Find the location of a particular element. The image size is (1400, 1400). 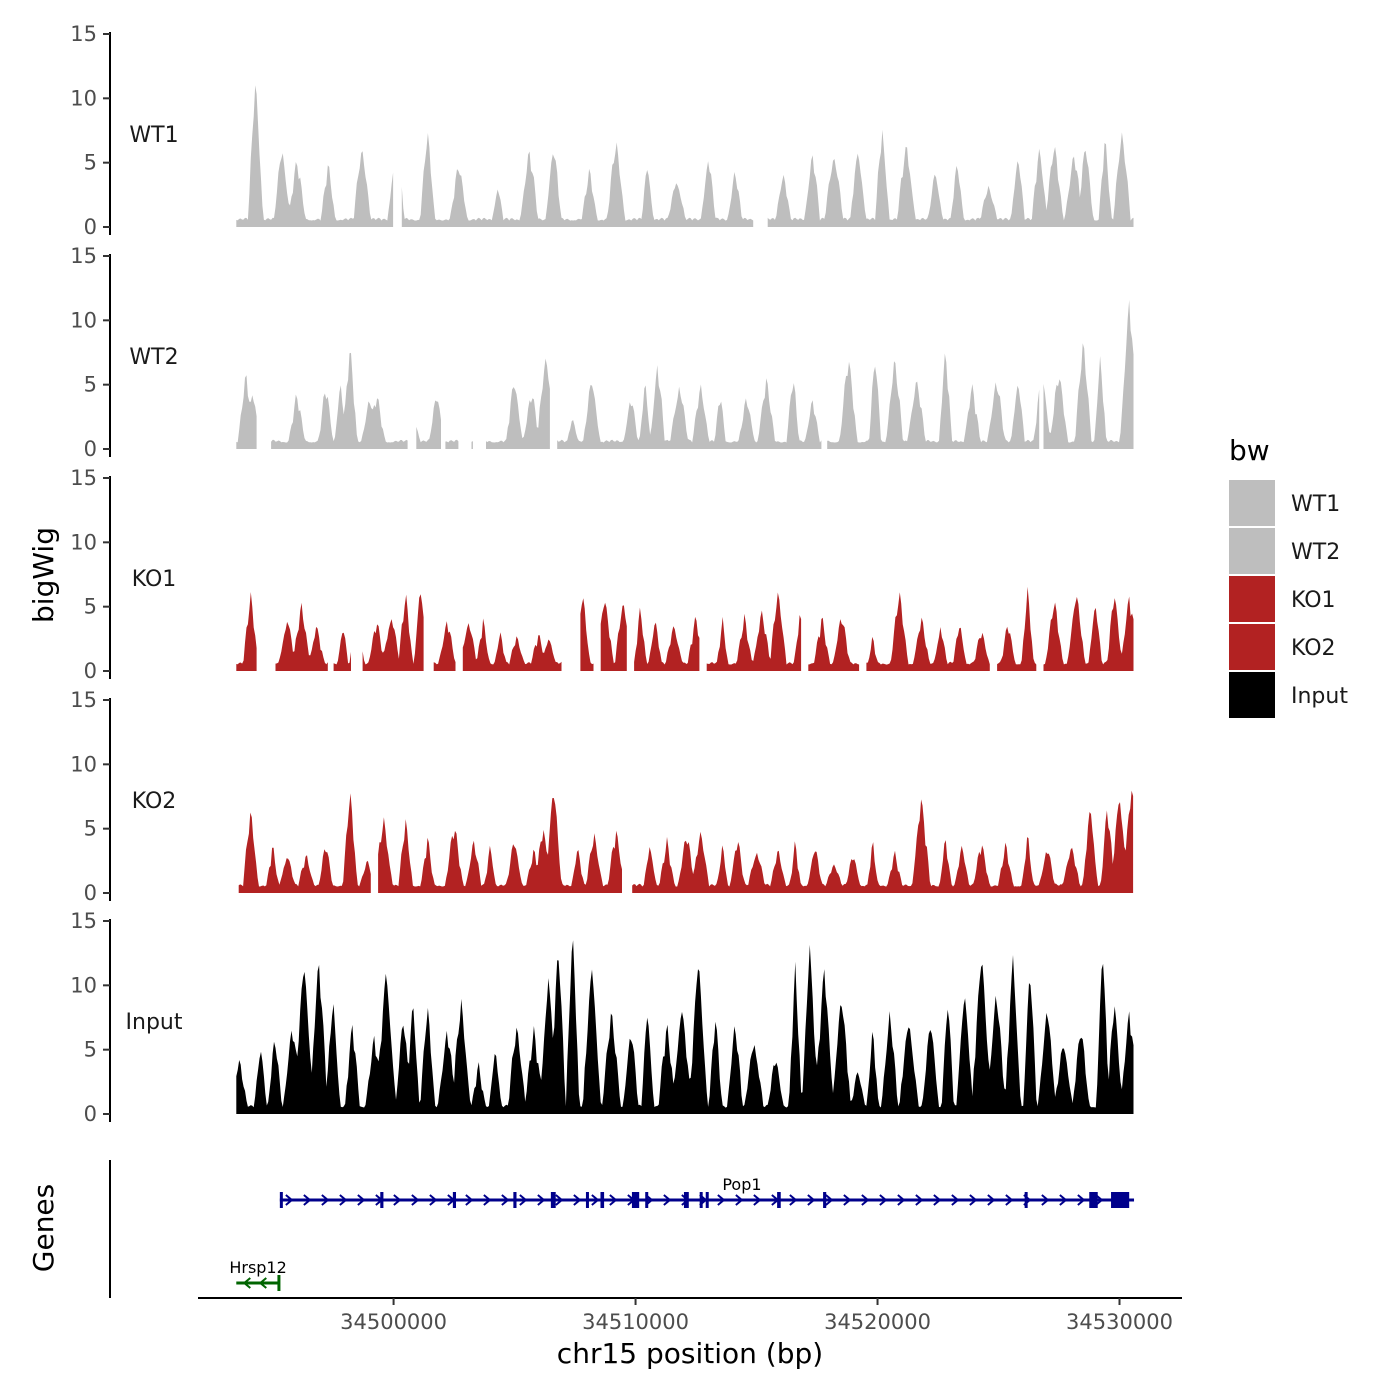

x-axis-title: chr15 position (bp) is located at coordinates (690, 1353).